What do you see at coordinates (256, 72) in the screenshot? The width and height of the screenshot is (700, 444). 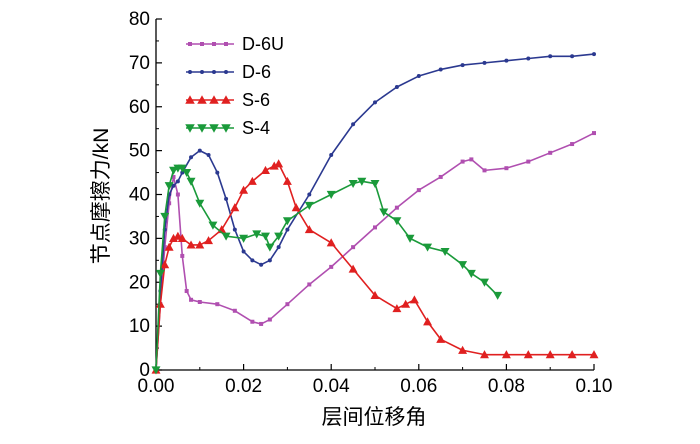 I see `legend-label: D-6` at bounding box center [256, 72].